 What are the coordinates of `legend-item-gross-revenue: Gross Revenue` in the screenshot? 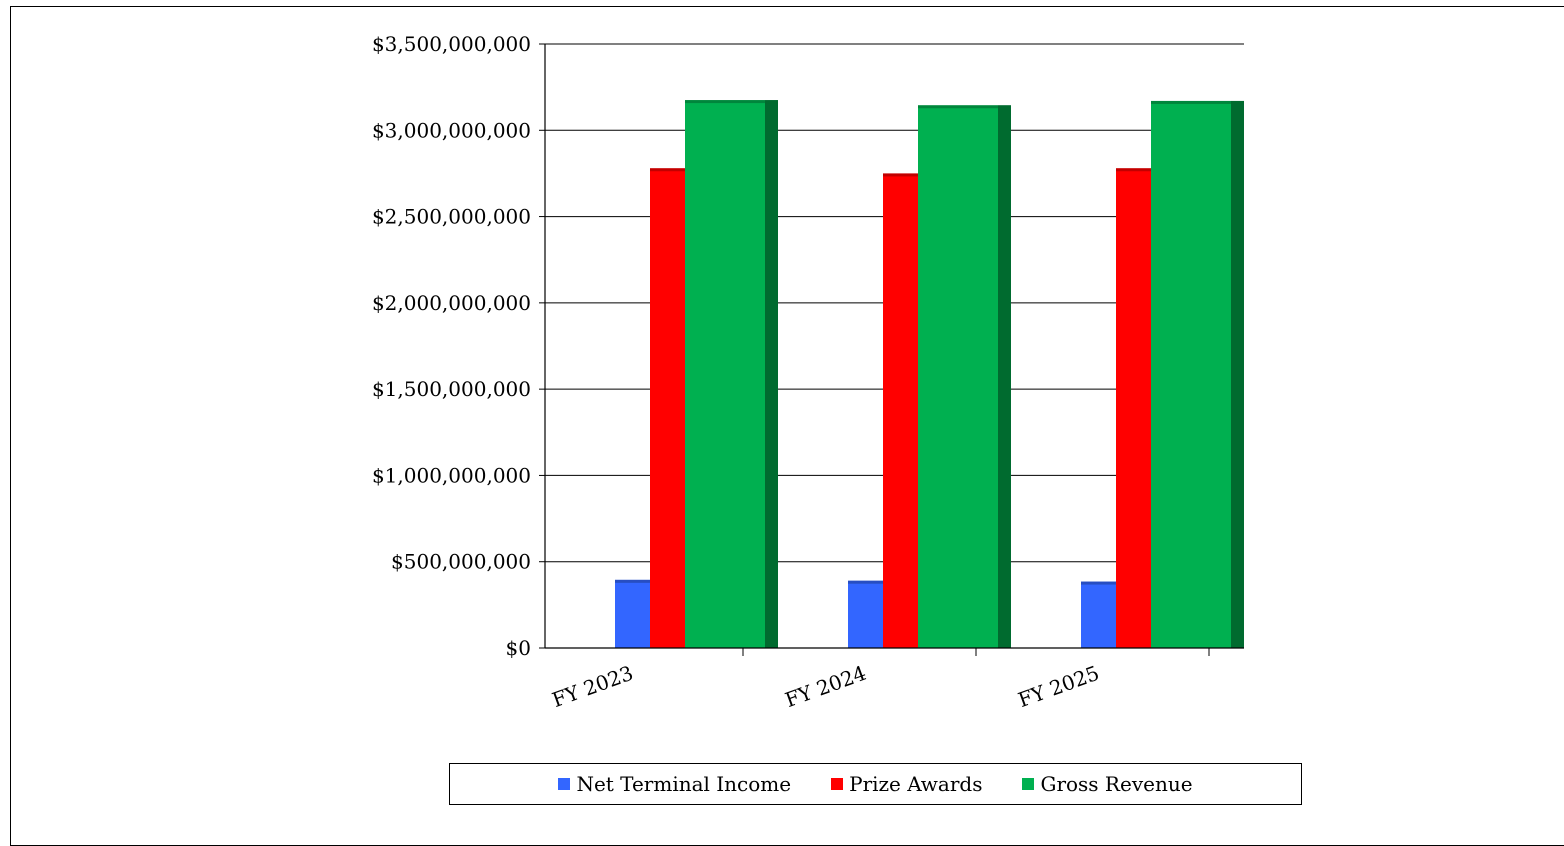 It's located at (1107, 784).